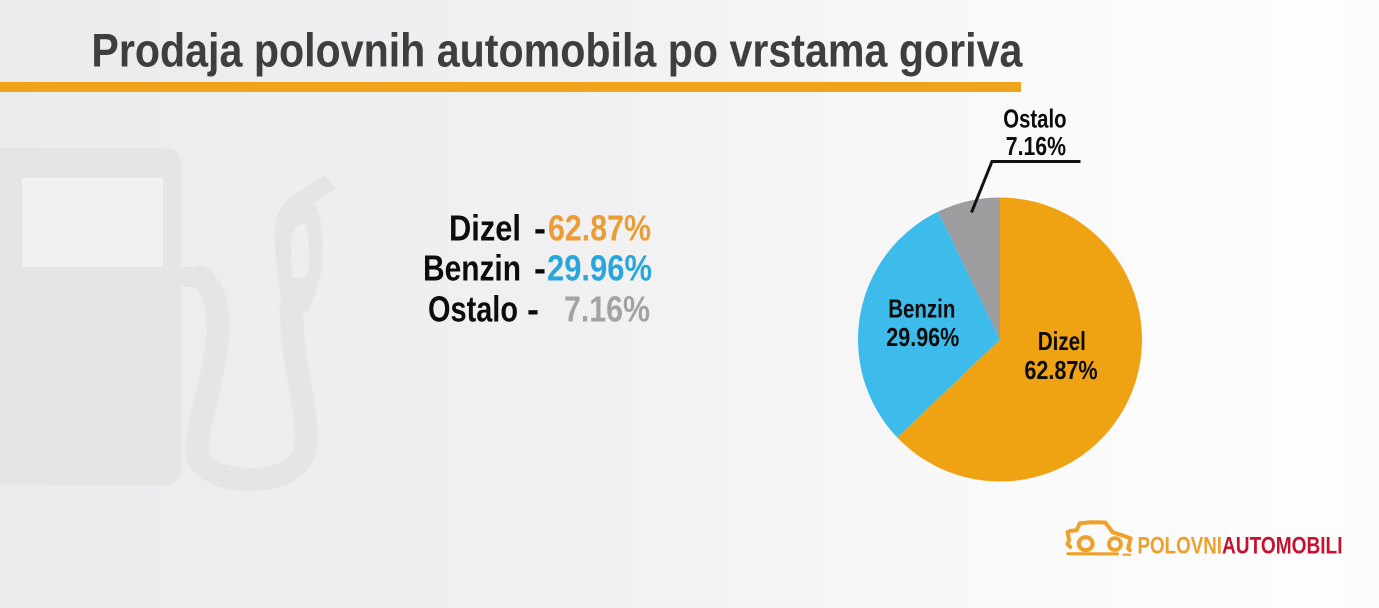 The image size is (1379, 608). What do you see at coordinates (1180, 545) in the screenshot?
I see `svg-text: POLOVNI` at bounding box center [1180, 545].